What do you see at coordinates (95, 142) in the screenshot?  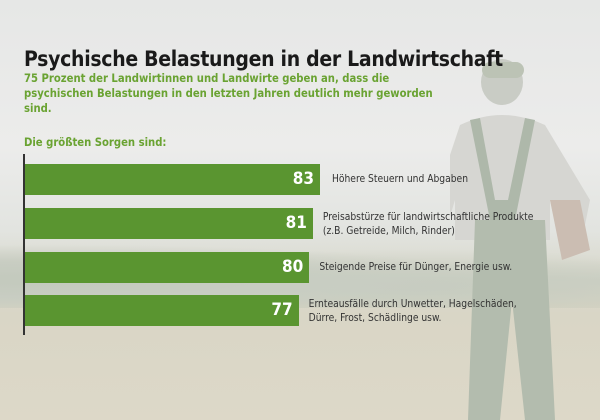 I see `chart-lead-text: Die größten Sorgen sind:` at bounding box center [95, 142].